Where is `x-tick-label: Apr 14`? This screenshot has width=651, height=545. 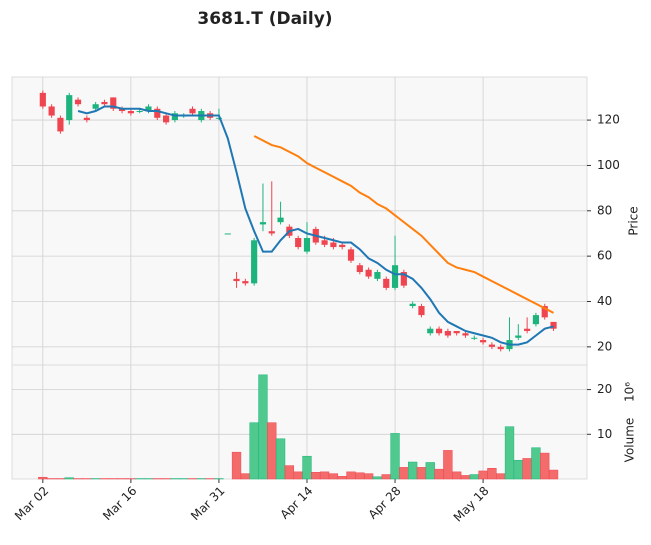 x-tick-label: Apr 14 is located at coordinates (297, 503).